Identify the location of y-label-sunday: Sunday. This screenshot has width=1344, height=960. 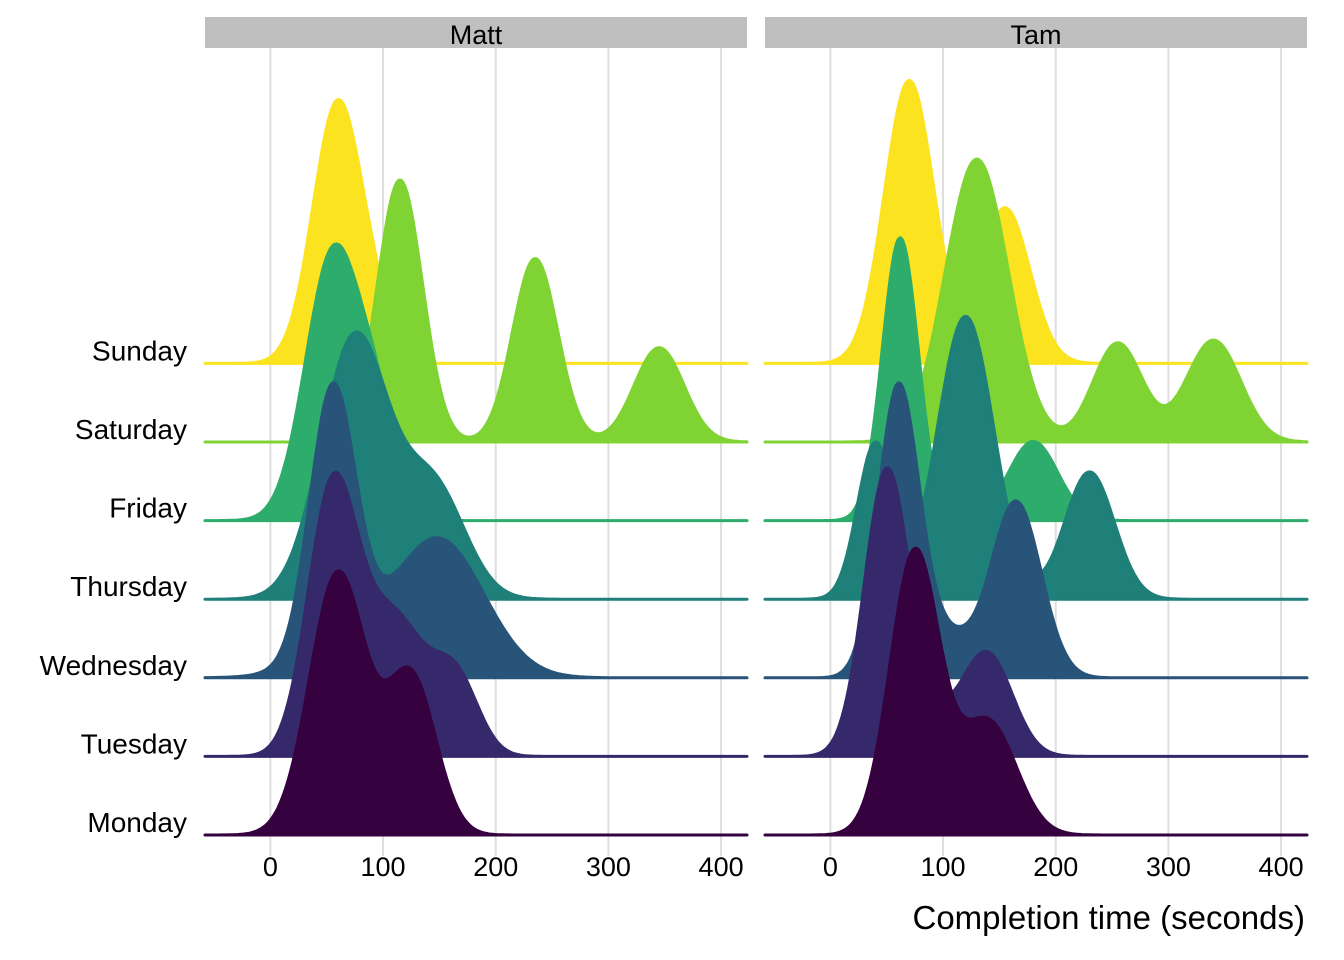
(139, 350).